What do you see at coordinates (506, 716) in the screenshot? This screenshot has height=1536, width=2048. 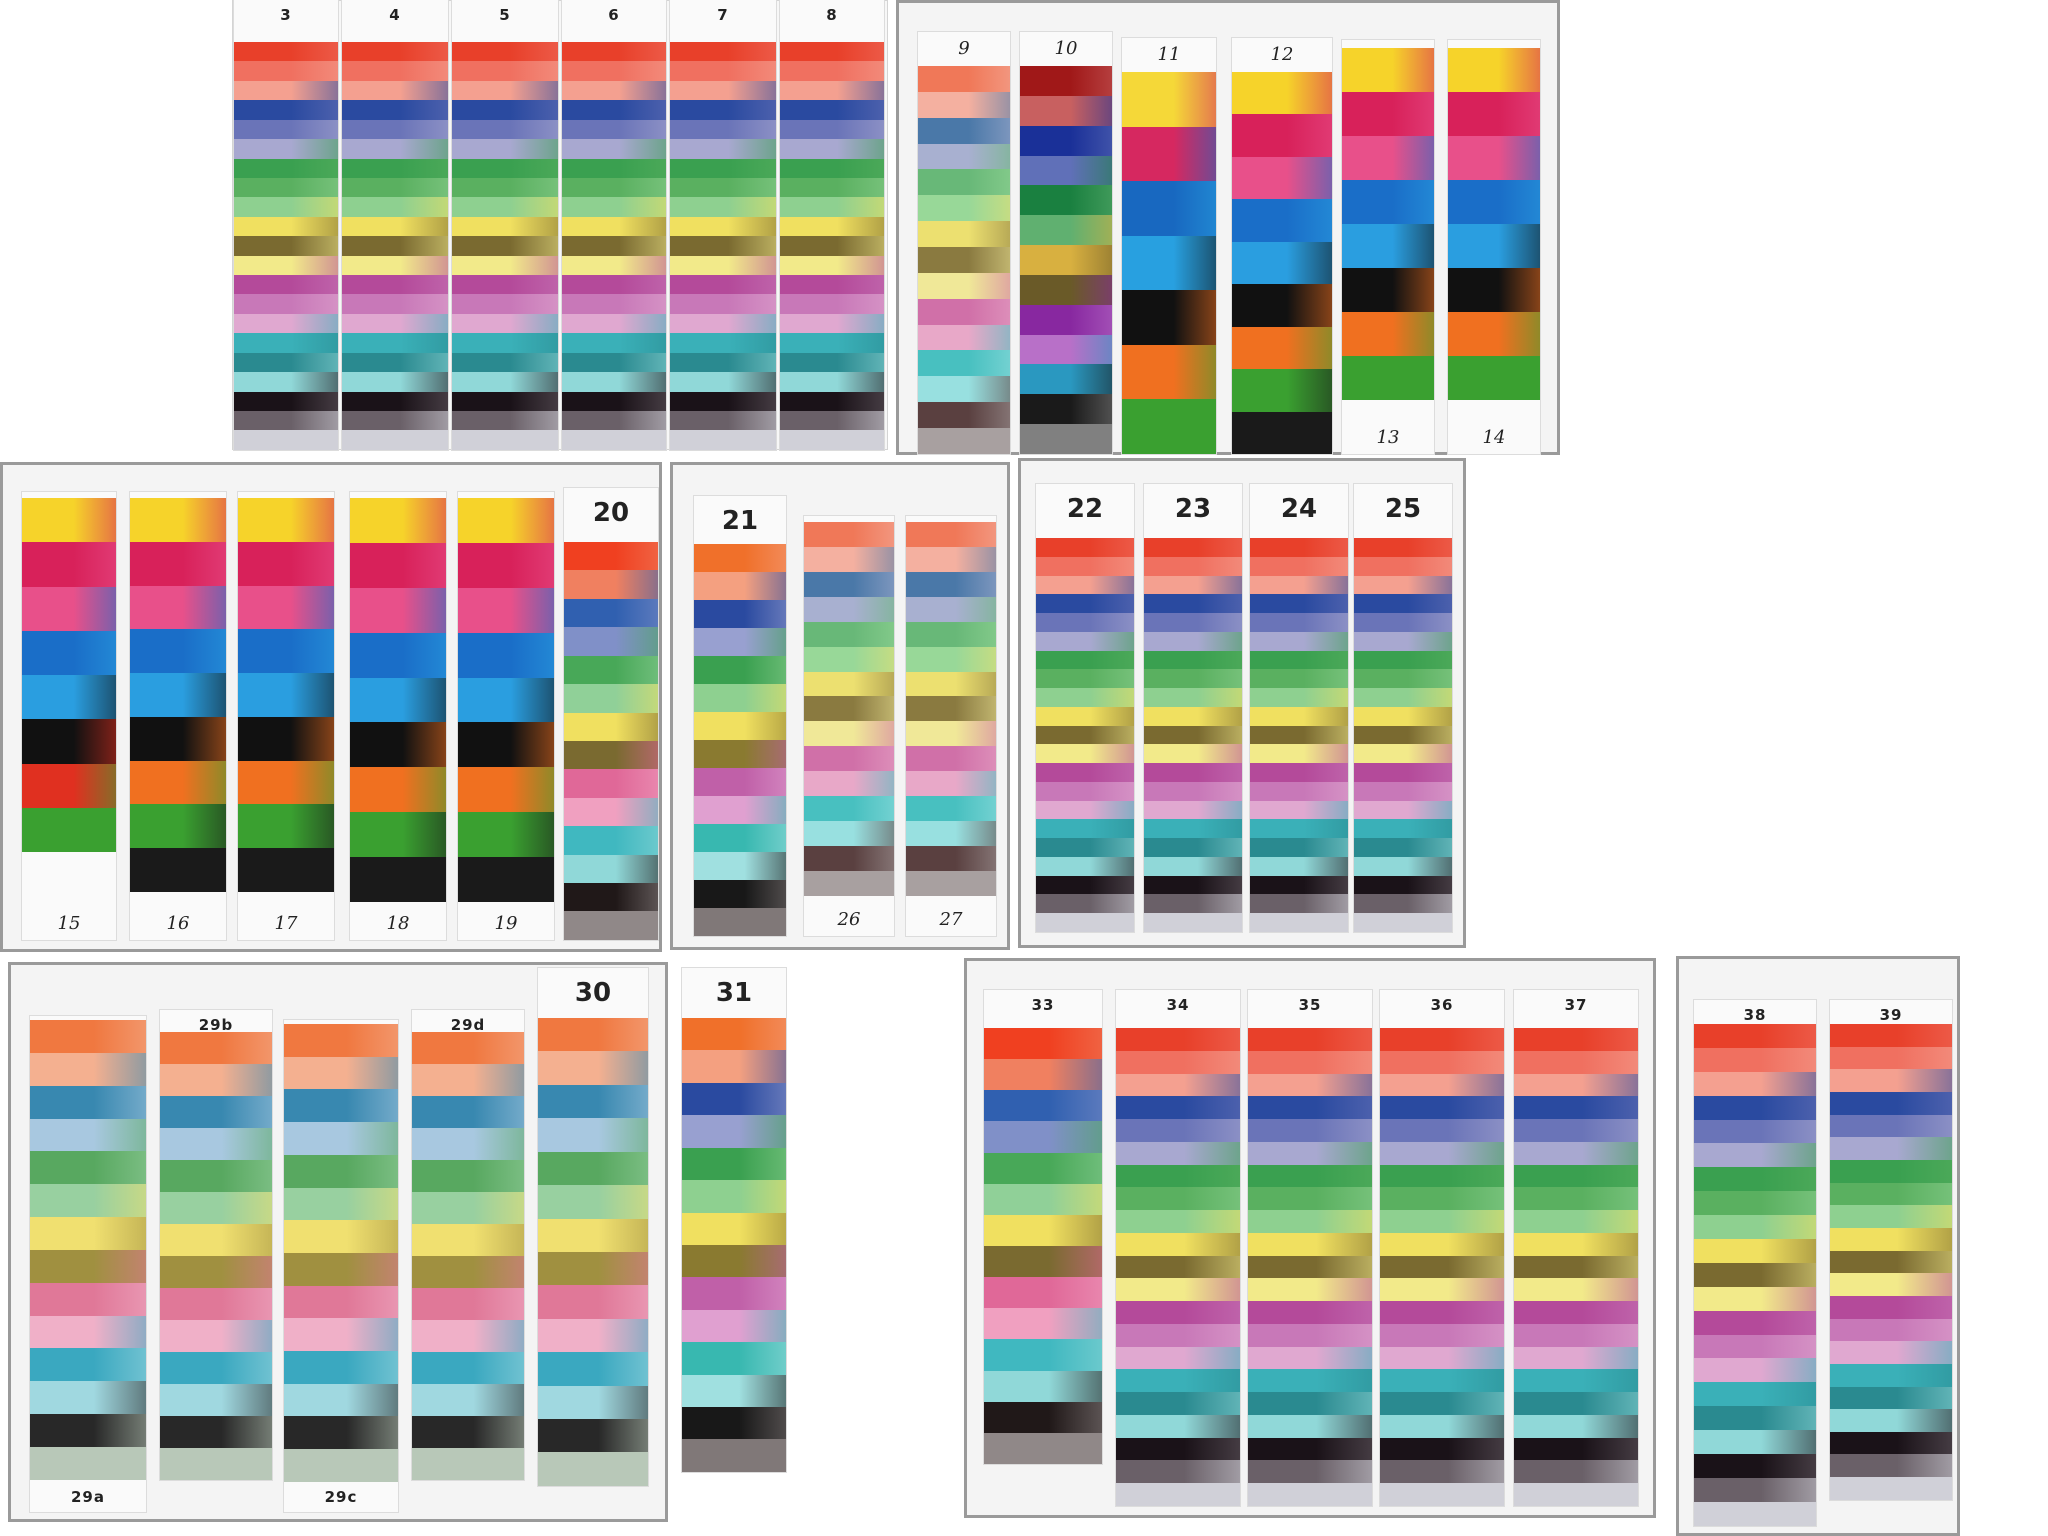 I see `color-swatch-strip: 19` at bounding box center [506, 716].